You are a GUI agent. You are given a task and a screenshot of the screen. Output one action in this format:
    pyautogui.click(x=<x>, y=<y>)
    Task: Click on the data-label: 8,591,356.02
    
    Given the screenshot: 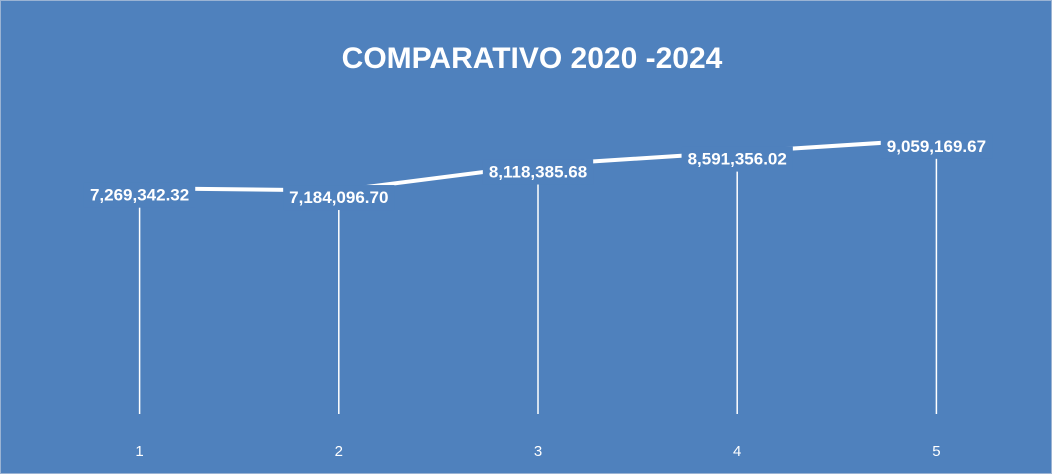 What is the action you would take?
    pyautogui.click(x=737, y=159)
    